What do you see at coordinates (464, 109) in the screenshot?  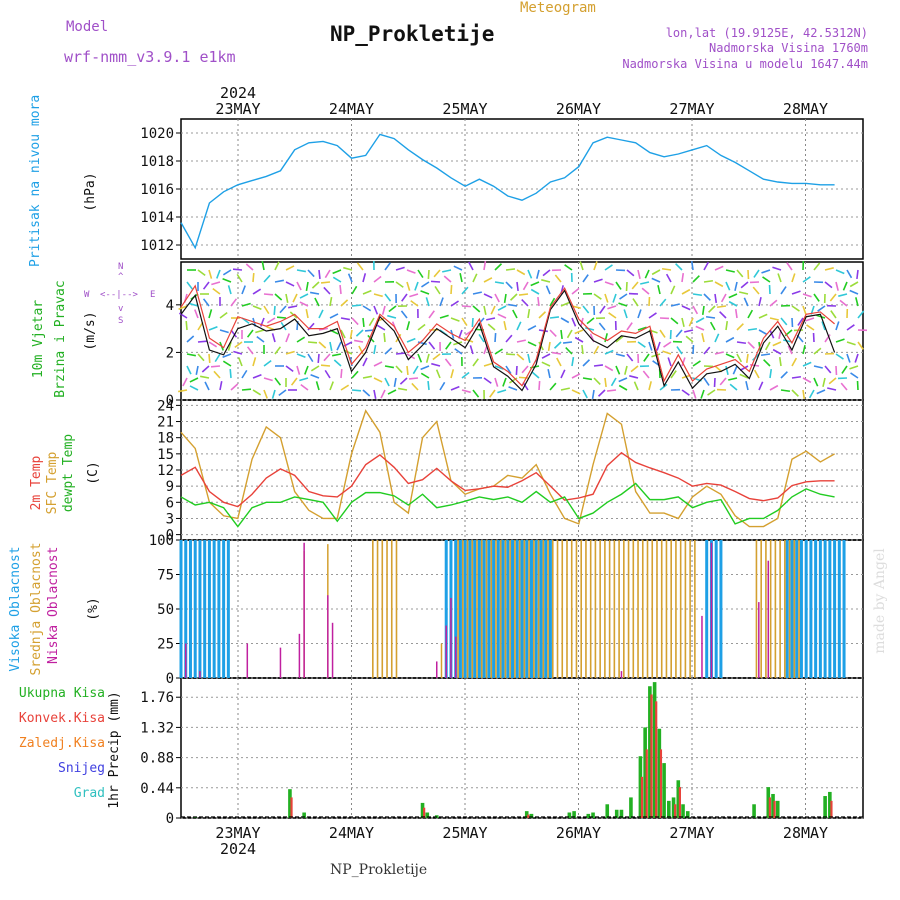 I see `day-label-top: 25MAY` at bounding box center [464, 109].